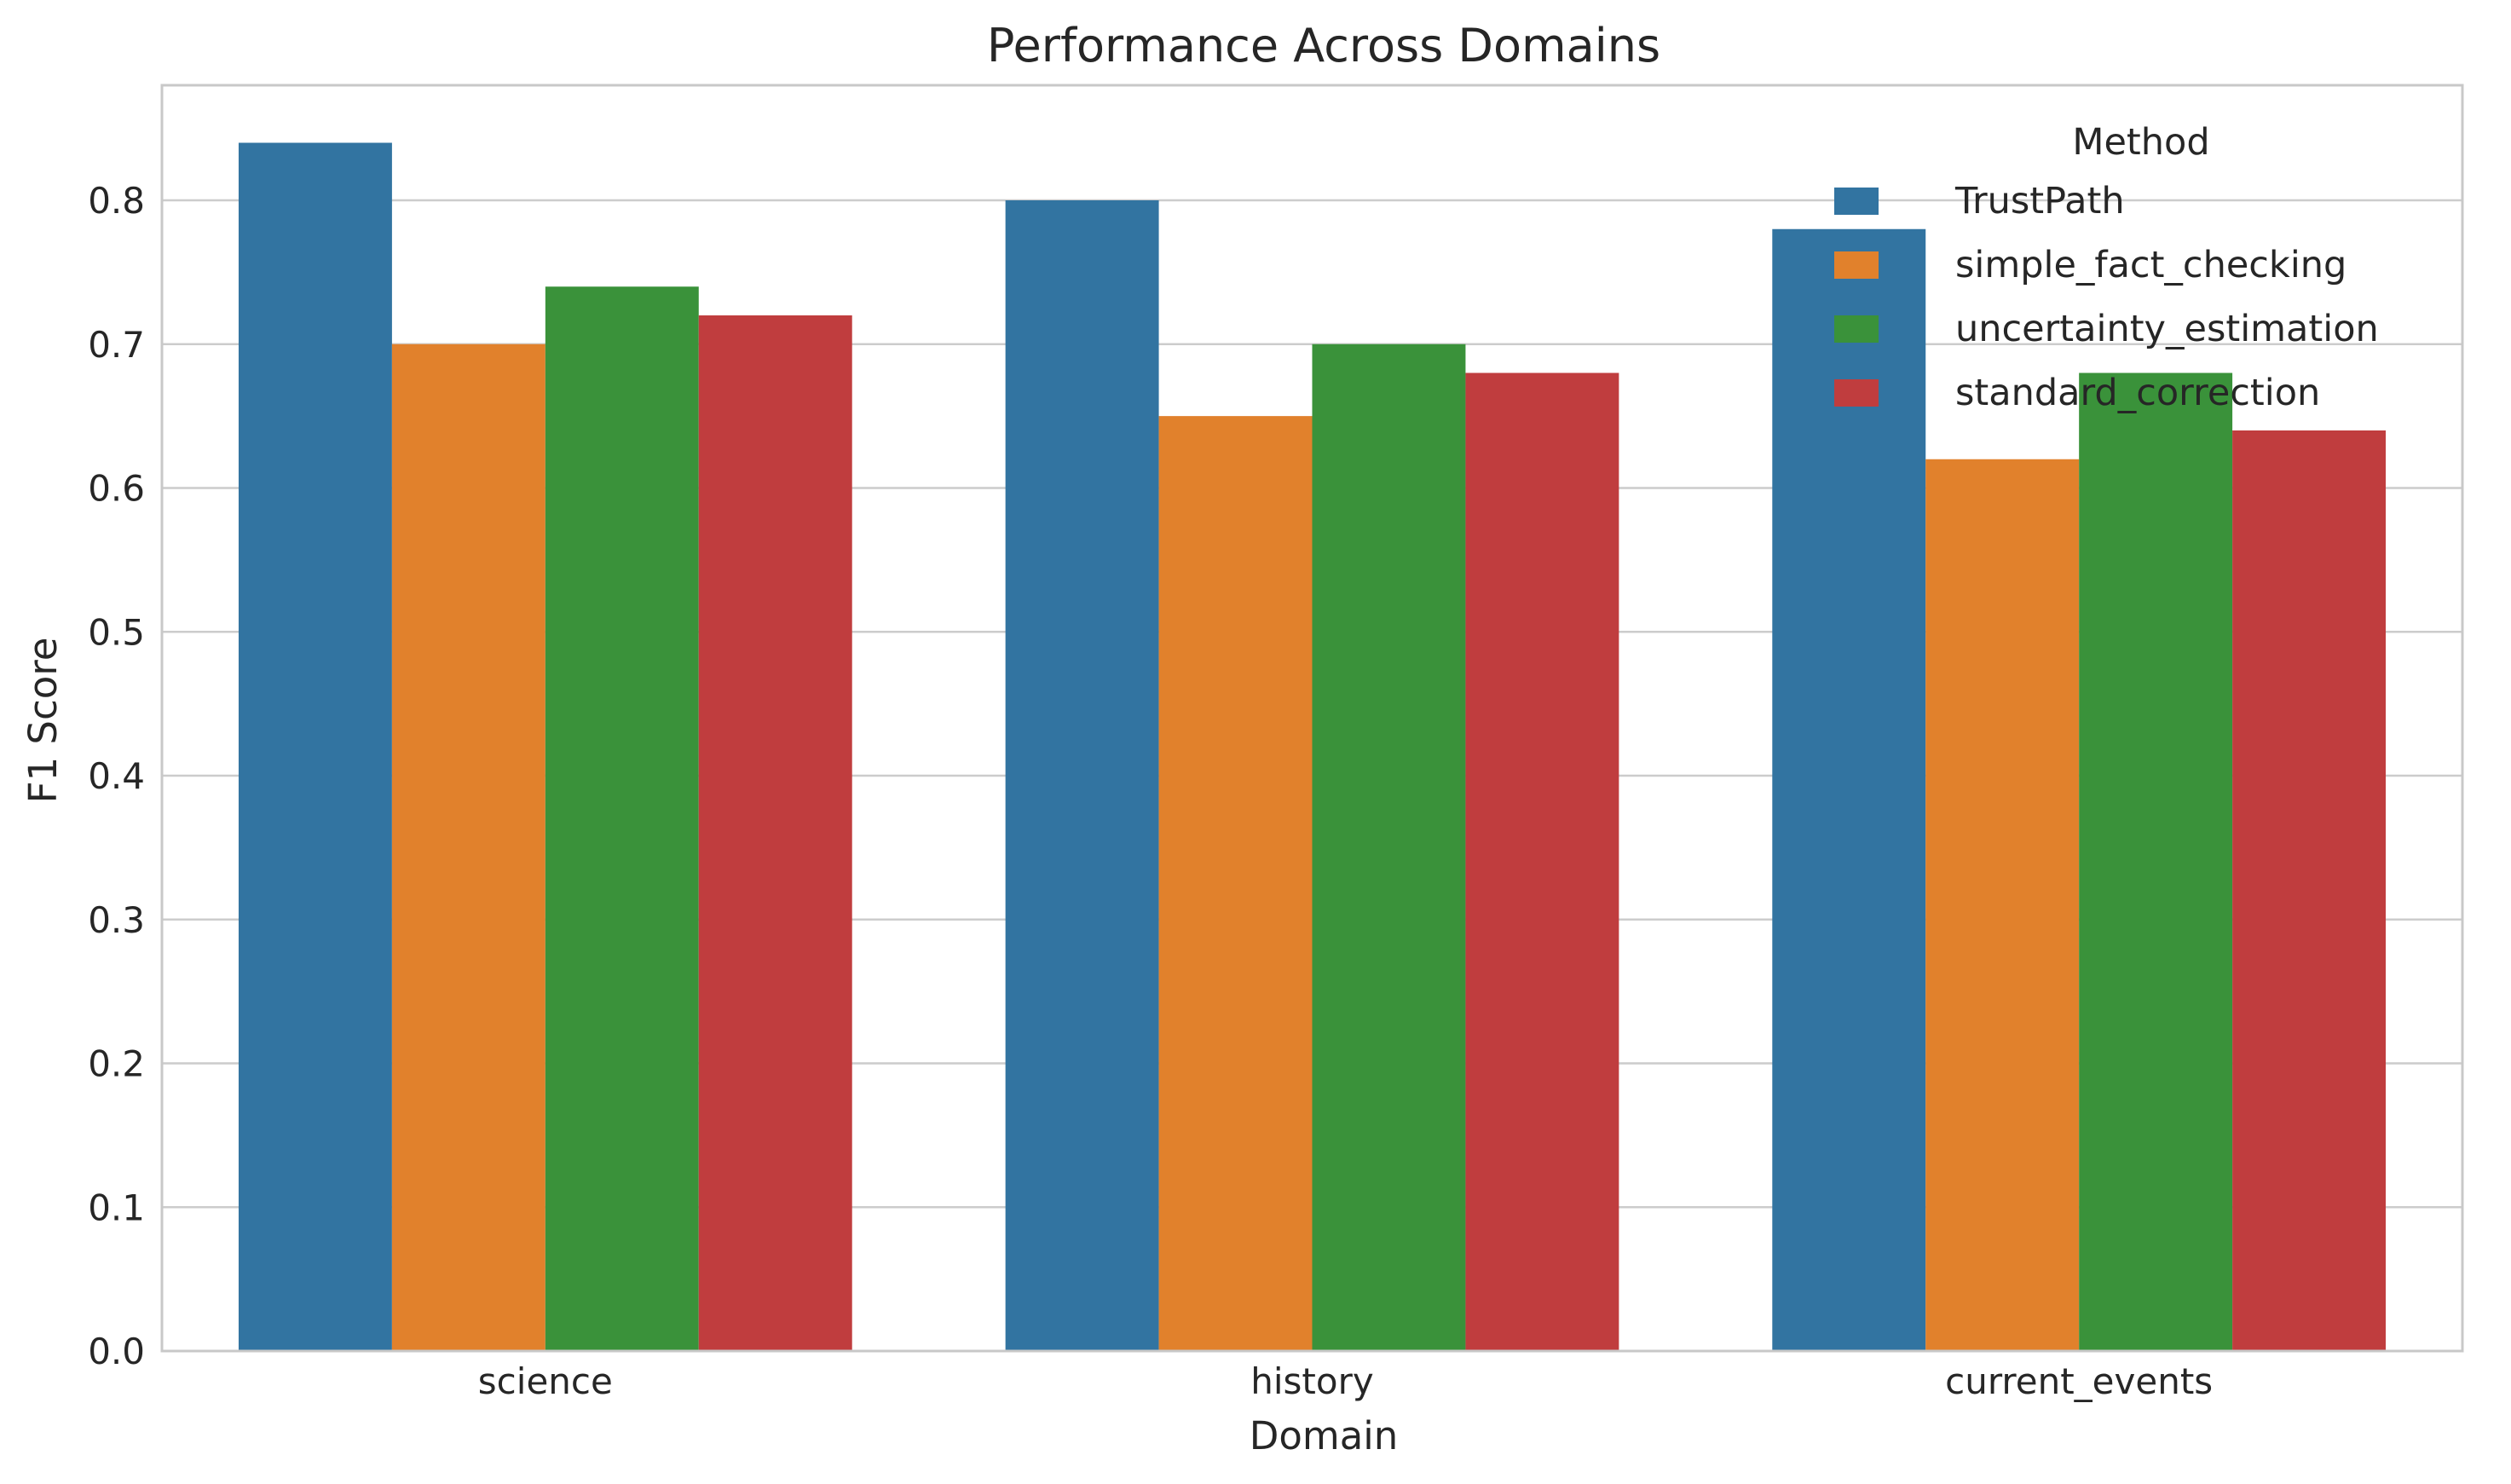 The height and width of the screenshot is (1484, 2511). What do you see at coordinates (2002, 905) in the screenshot?
I see `bar-simple-fact-checking-current-events` at bounding box center [2002, 905].